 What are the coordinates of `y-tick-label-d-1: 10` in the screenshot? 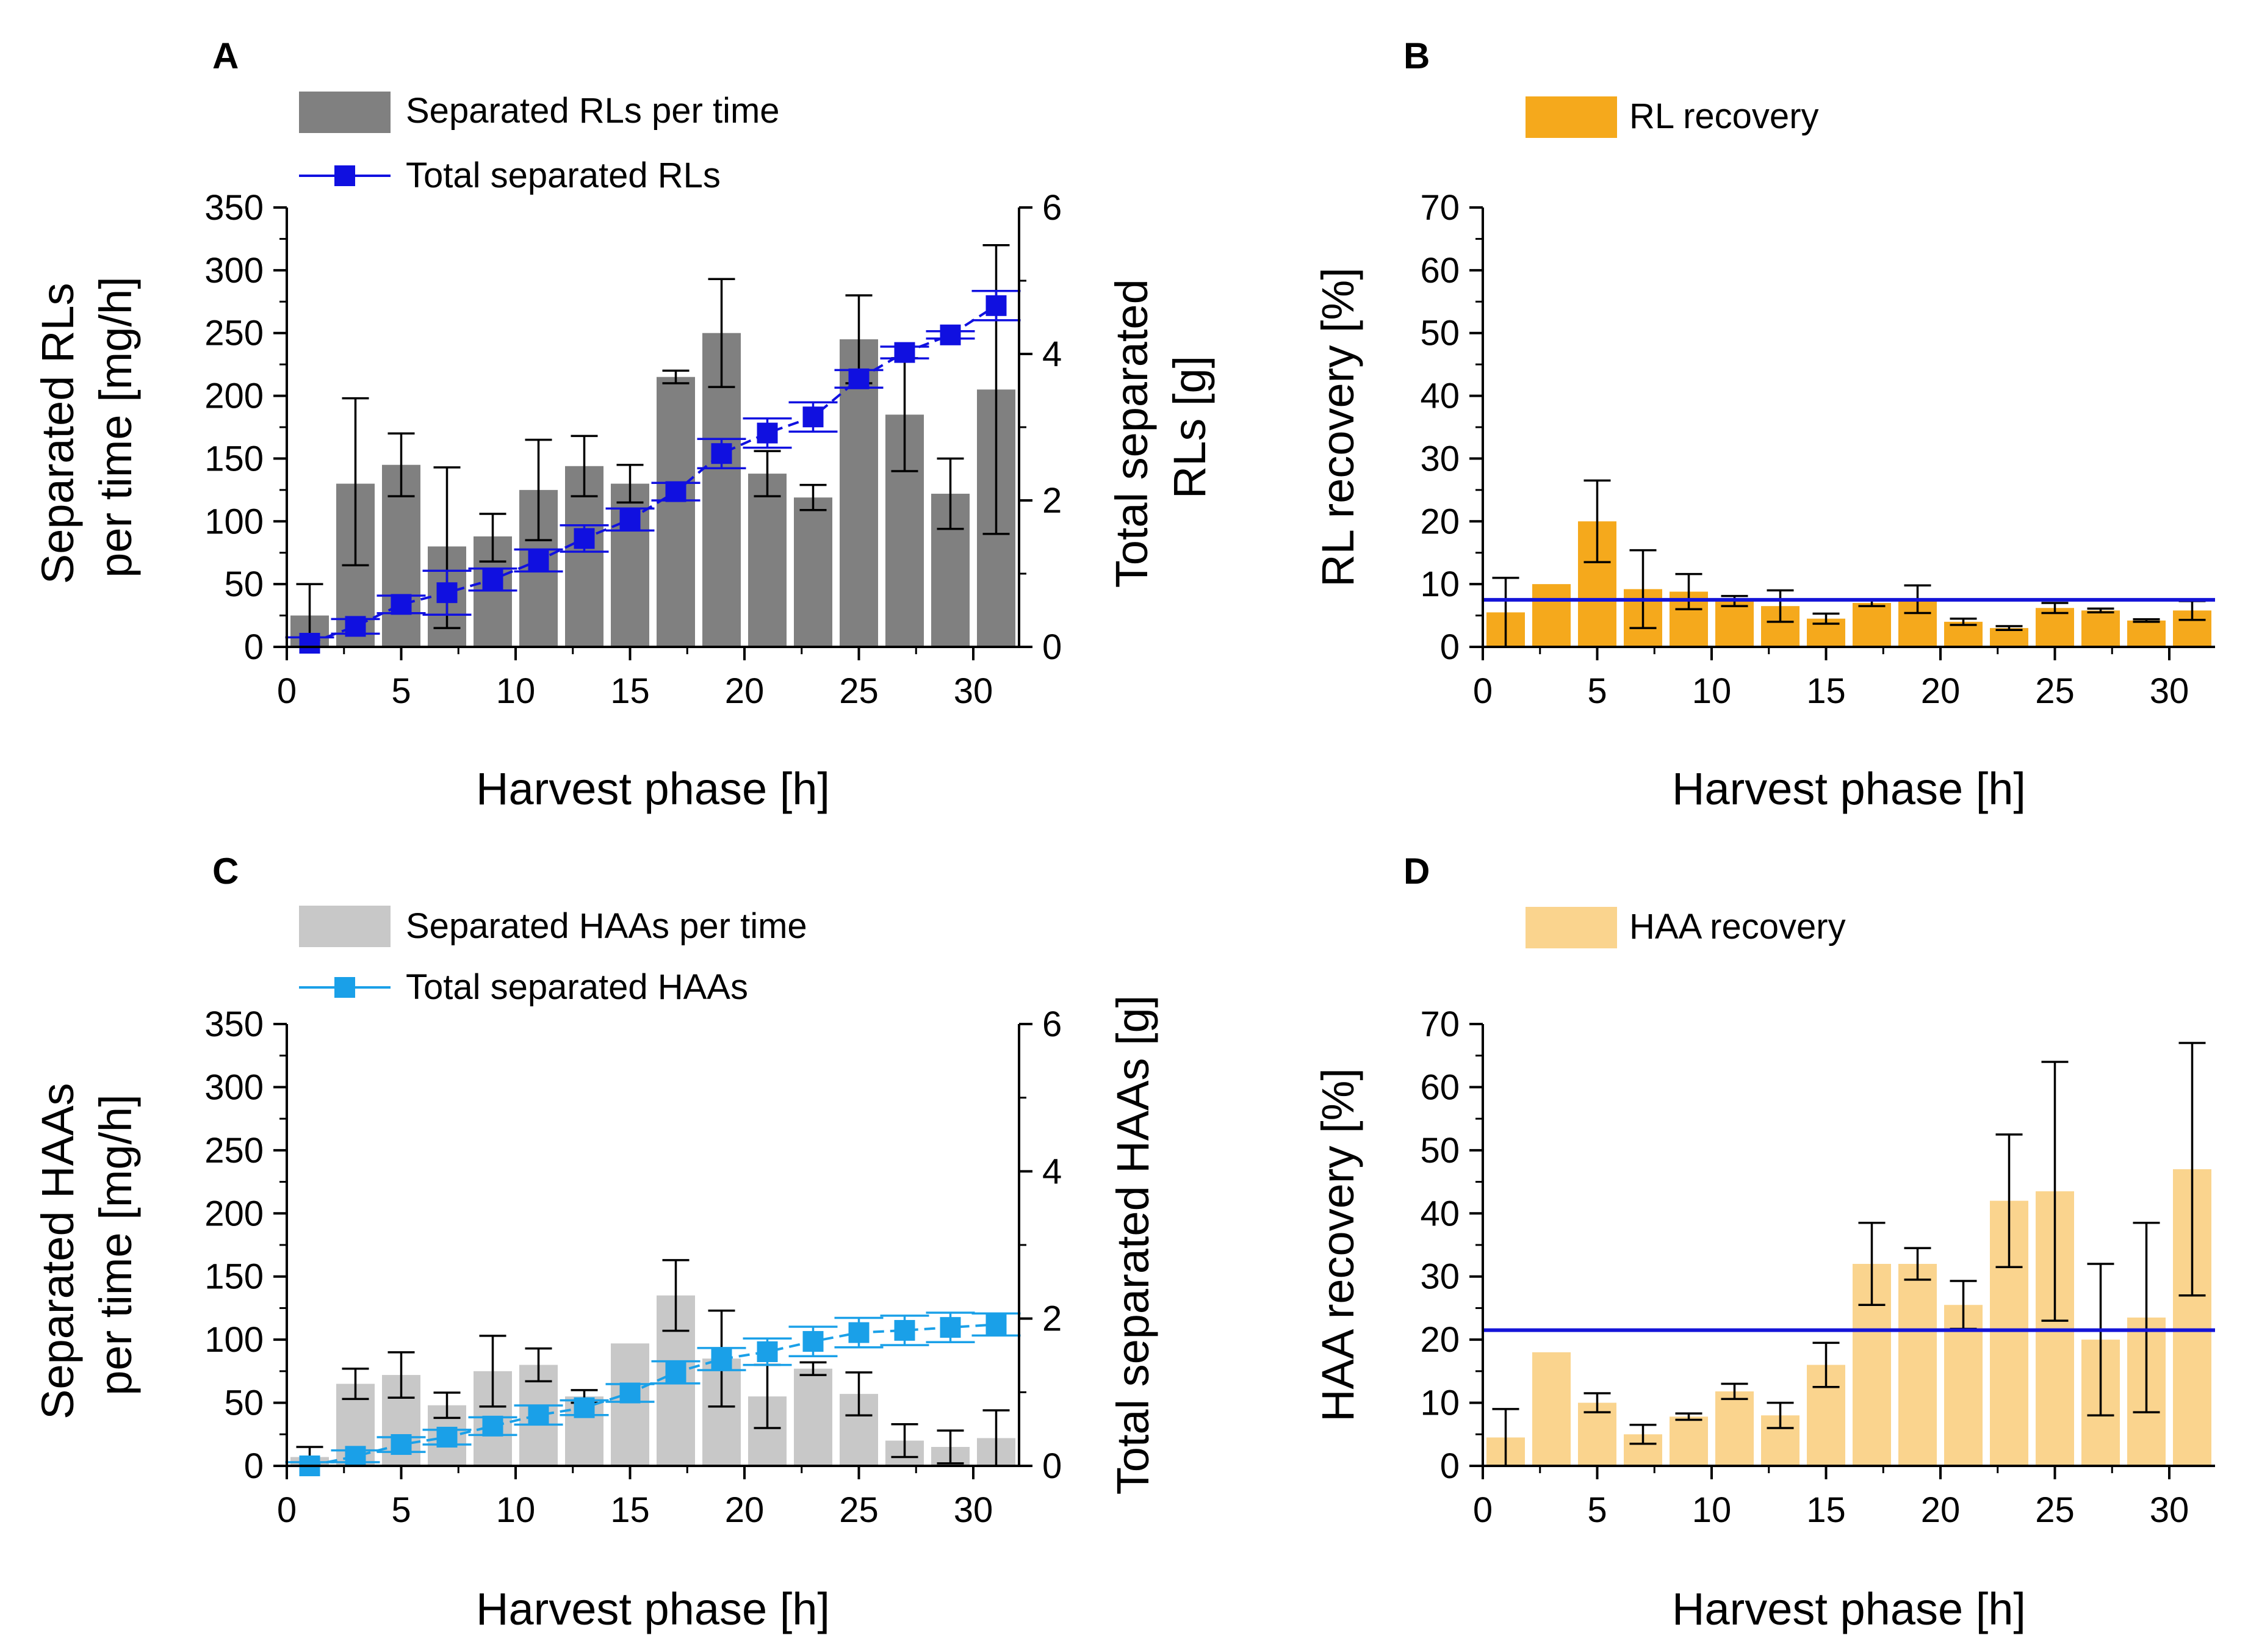 It's located at (1440, 1403).